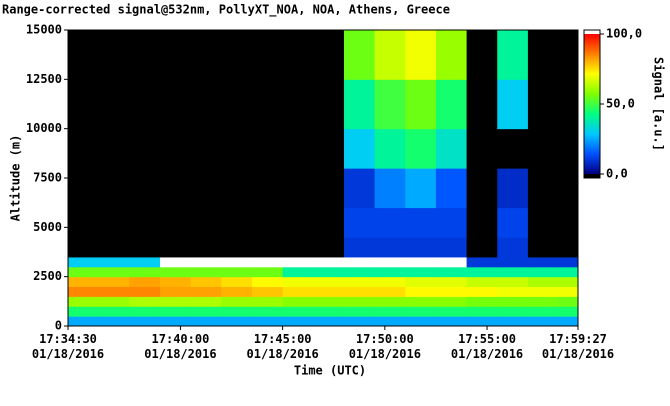  Describe the element at coordinates (384, 346) in the screenshot. I see `x-tick-label: 17:50:00 01/18/2016` at that location.